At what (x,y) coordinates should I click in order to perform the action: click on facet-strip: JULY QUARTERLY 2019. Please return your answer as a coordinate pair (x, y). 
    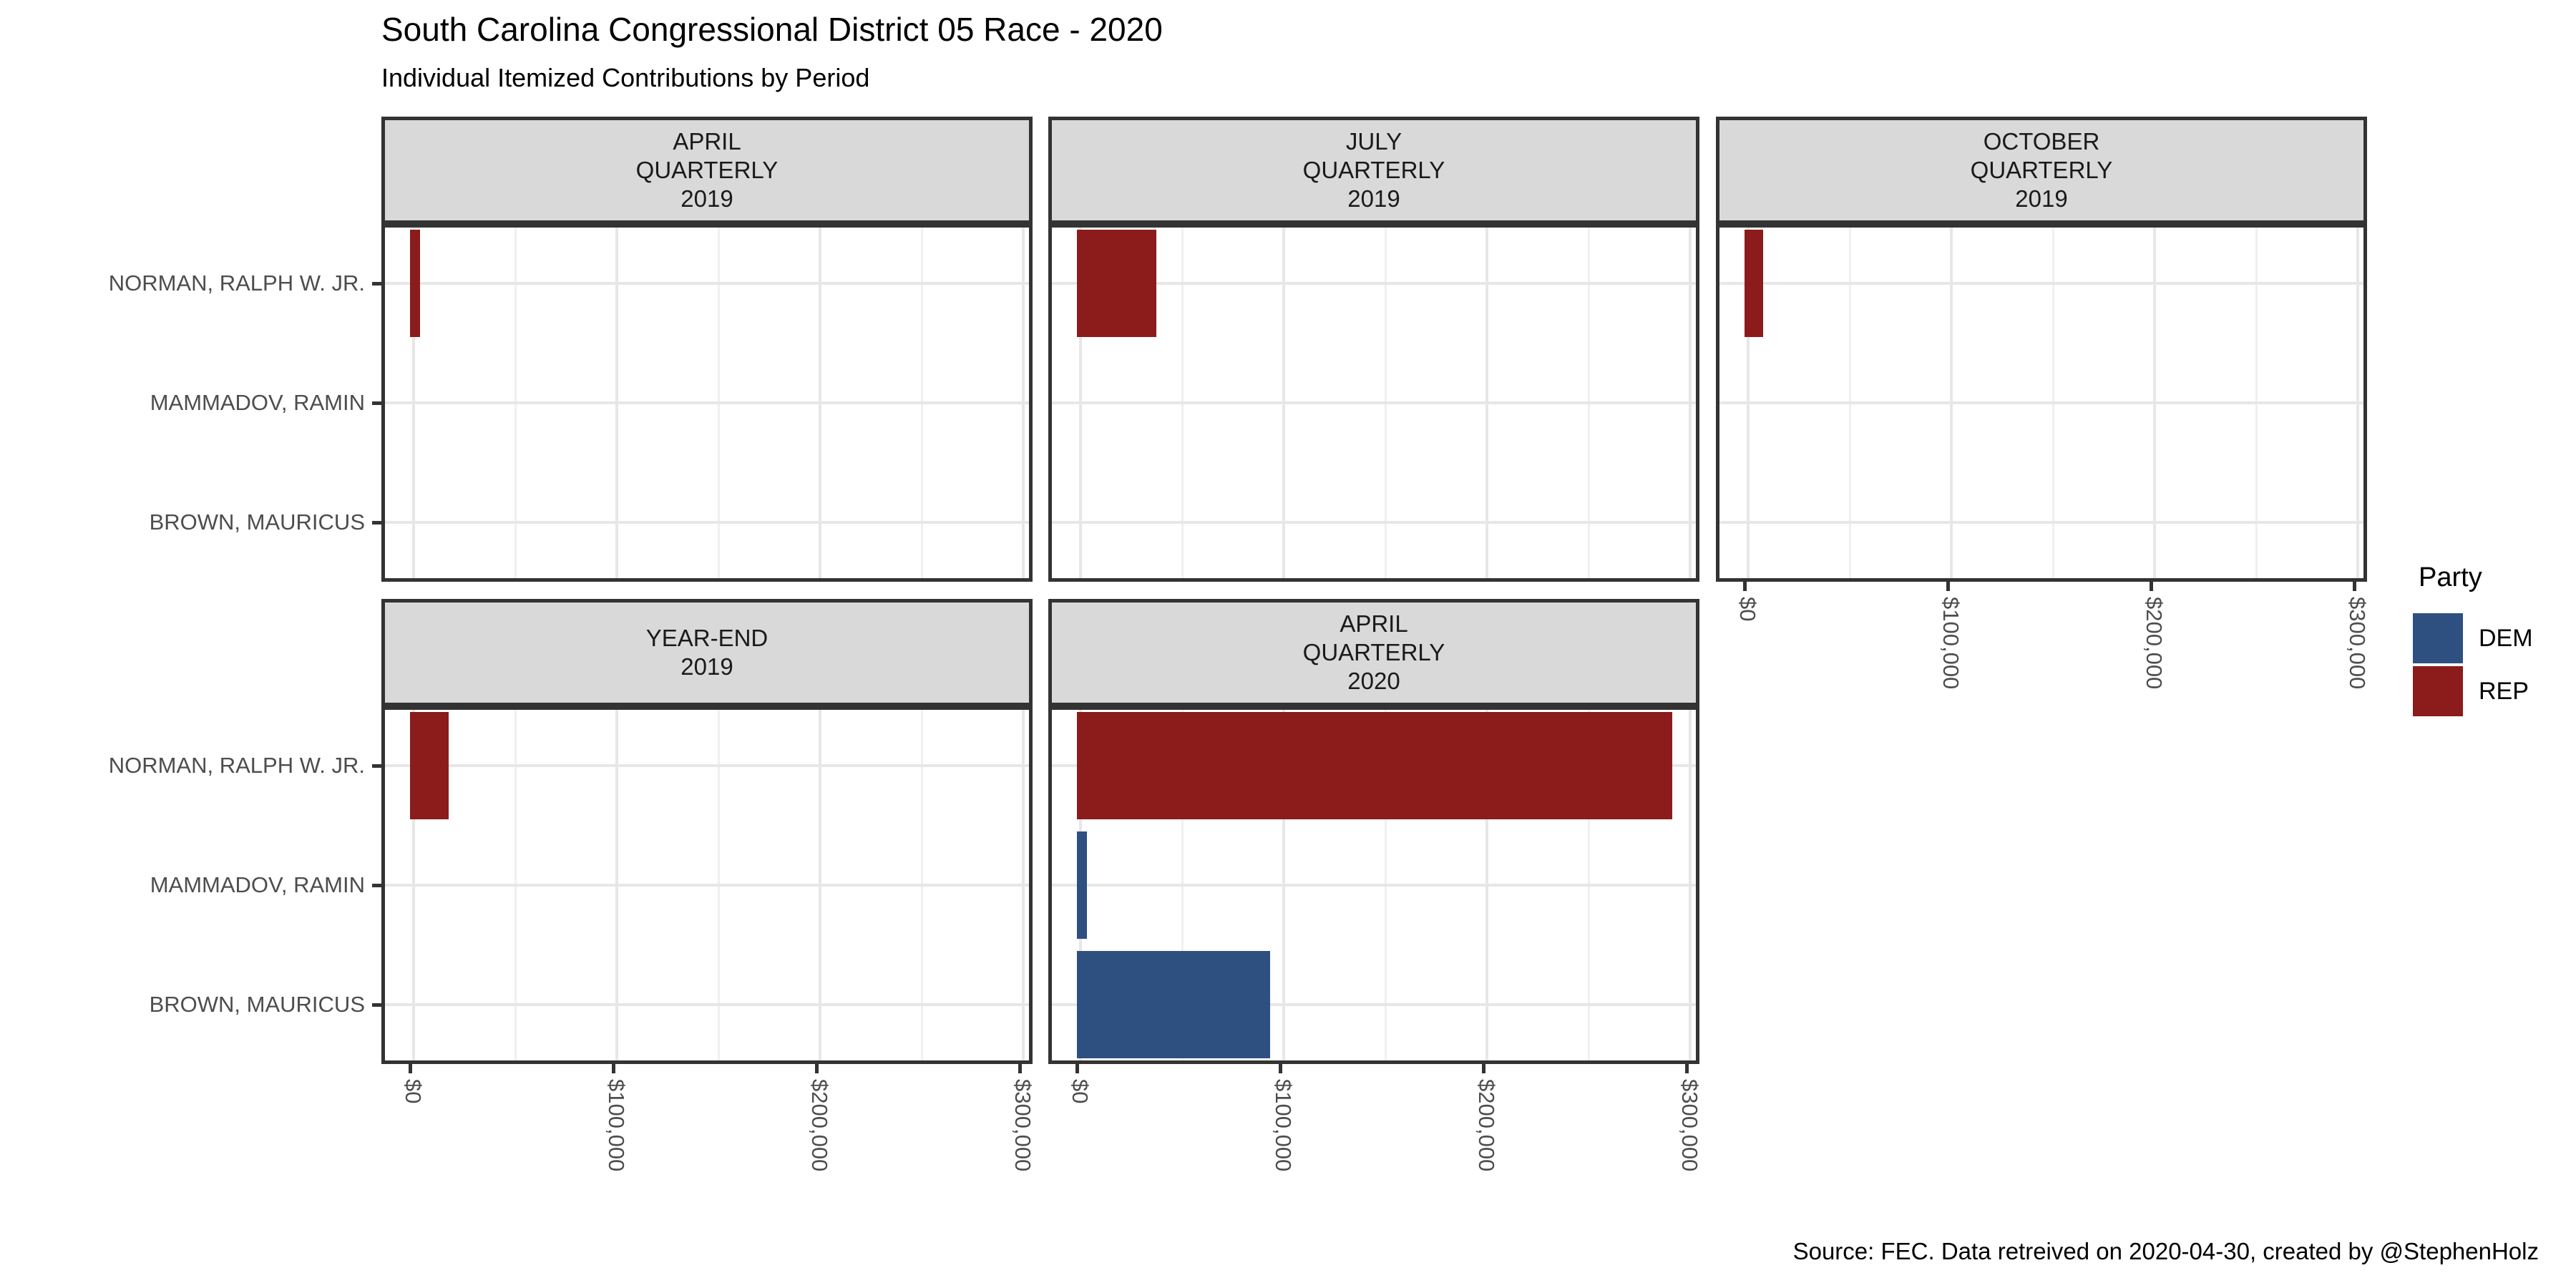
    Looking at the image, I should click on (1373, 170).